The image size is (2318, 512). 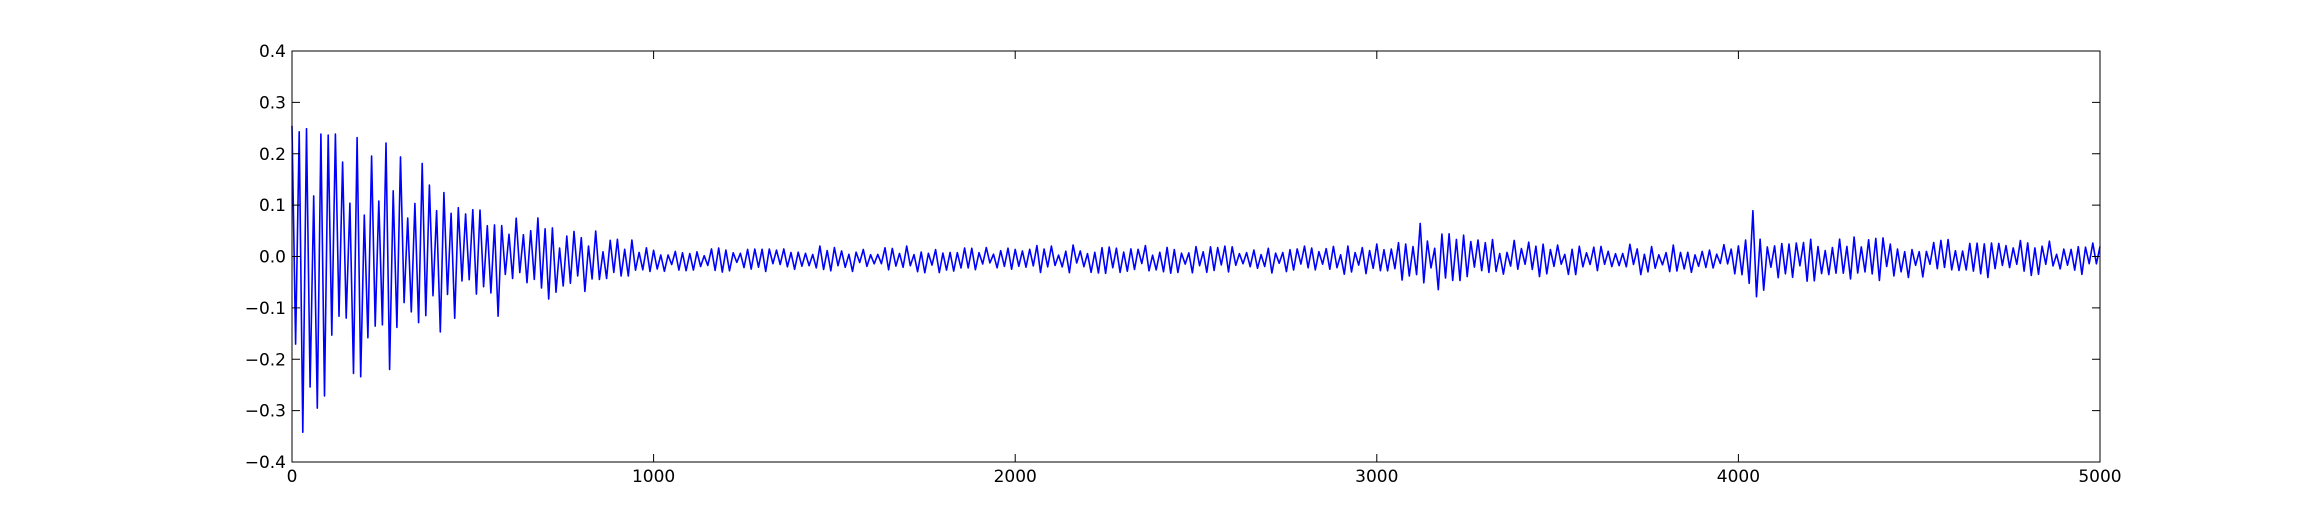 I want to click on x-tick-label: 0, so click(x=292, y=477).